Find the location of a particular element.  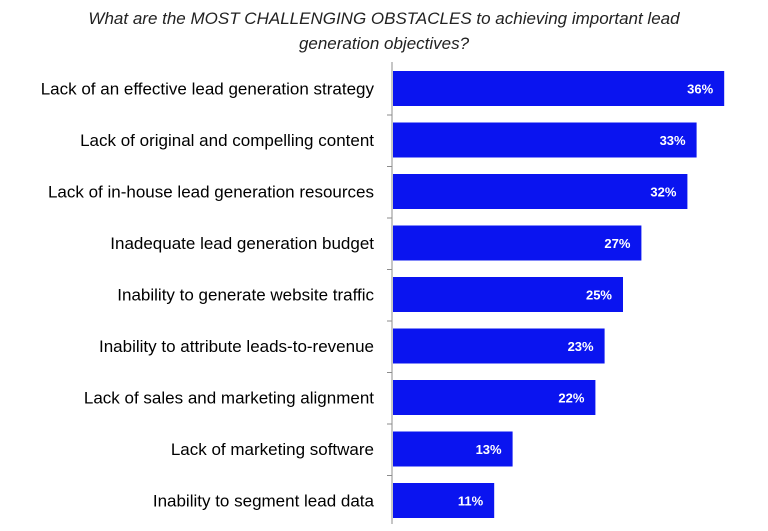

data-label: 13% is located at coordinates (489, 449).